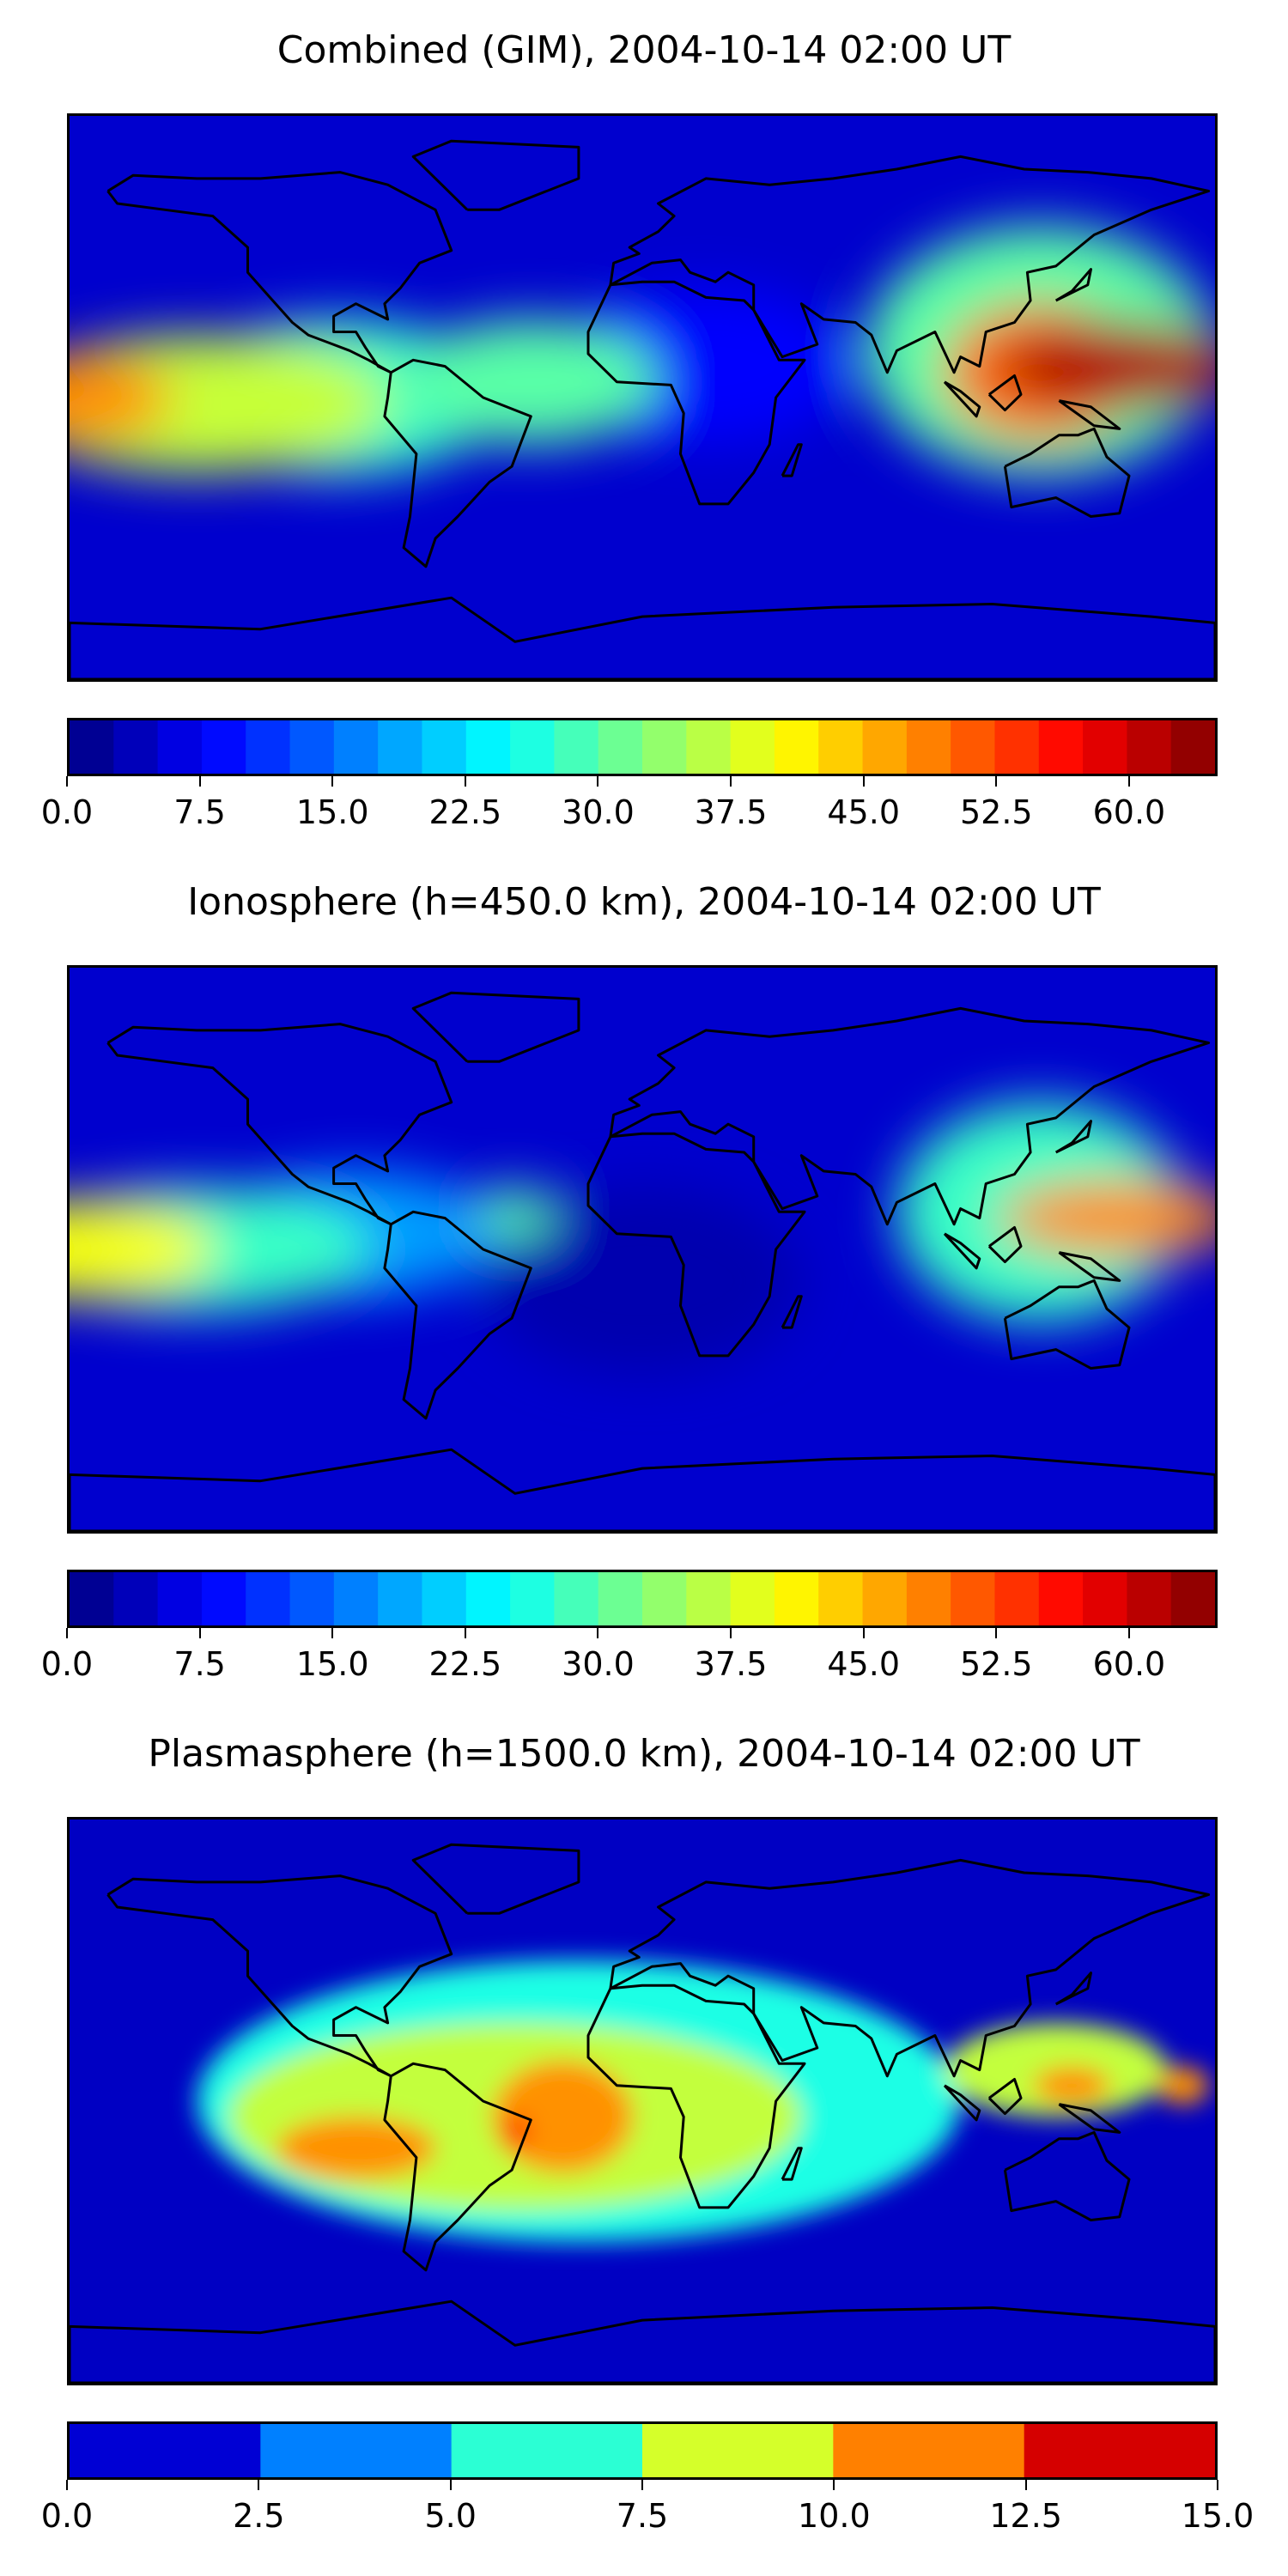 Image resolution: width=1288 pixels, height=2576 pixels. Describe the element at coordinates (731, 1664) in the screenshot. I see `colorbar-tick-label: 37.5` at that location.